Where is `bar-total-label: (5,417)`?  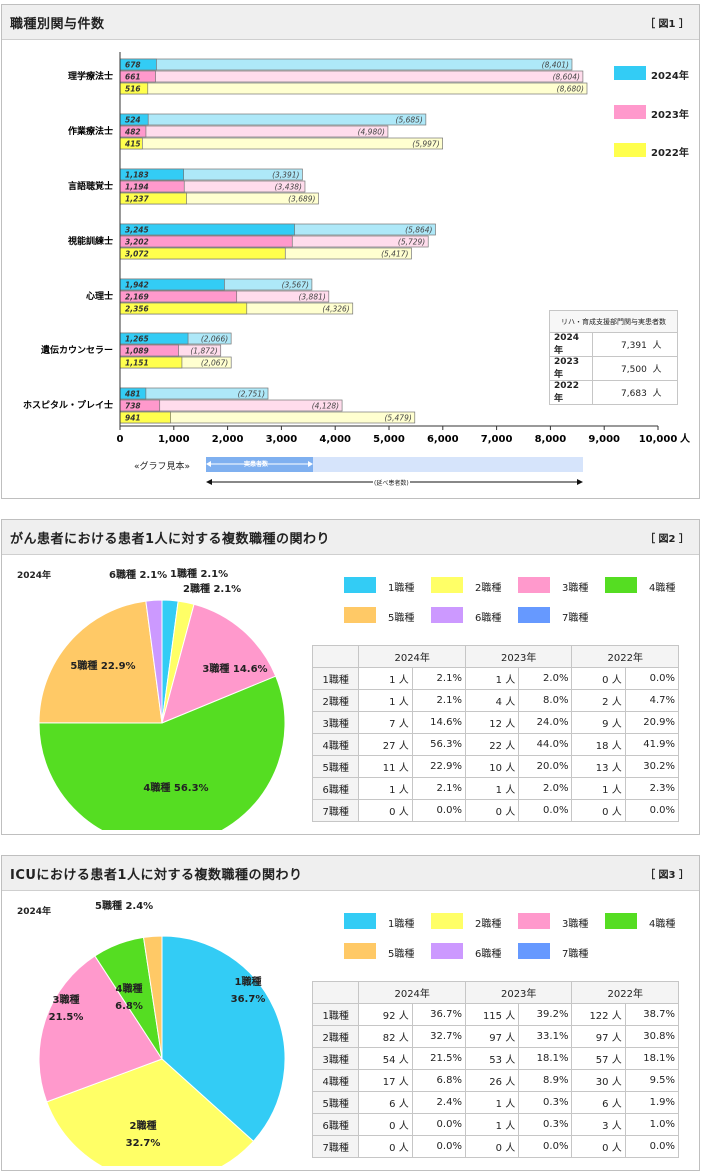 bar-total-label: (5,417) is located at coordinates (394, 254).